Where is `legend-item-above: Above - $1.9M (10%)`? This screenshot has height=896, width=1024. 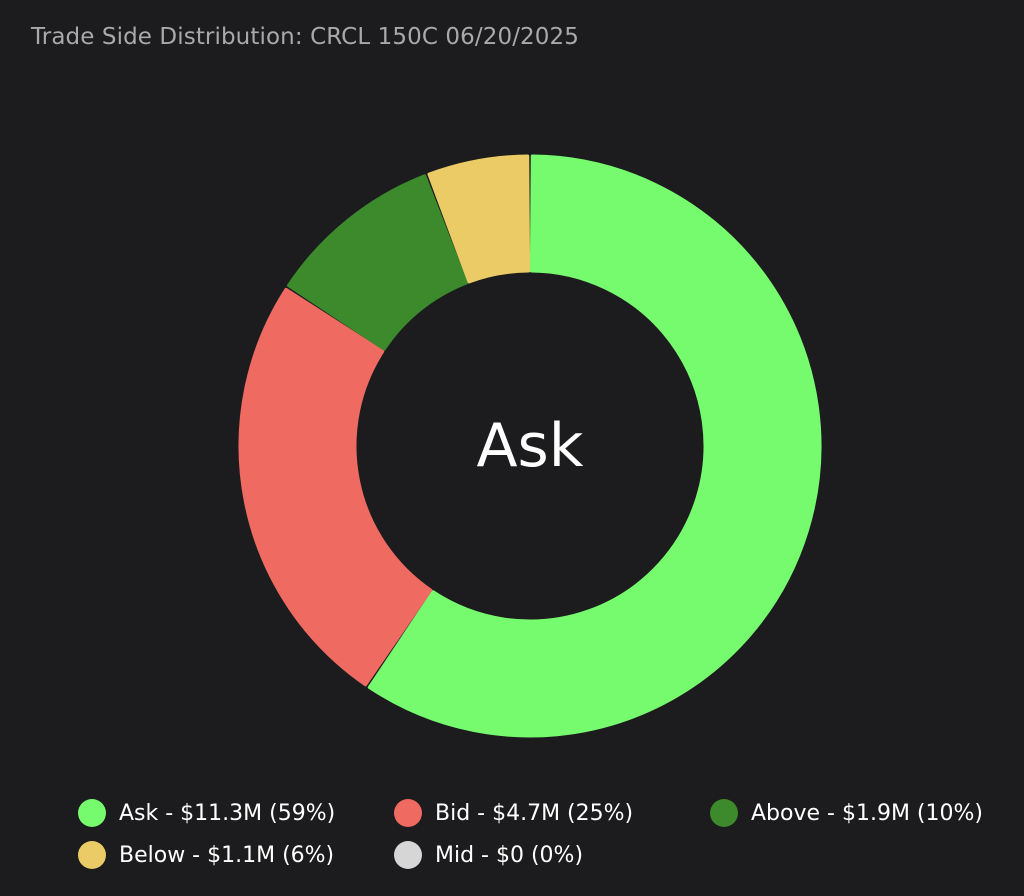
legend-item-above: Above - $1.9M (10%) is located at coordinates (846, 813).